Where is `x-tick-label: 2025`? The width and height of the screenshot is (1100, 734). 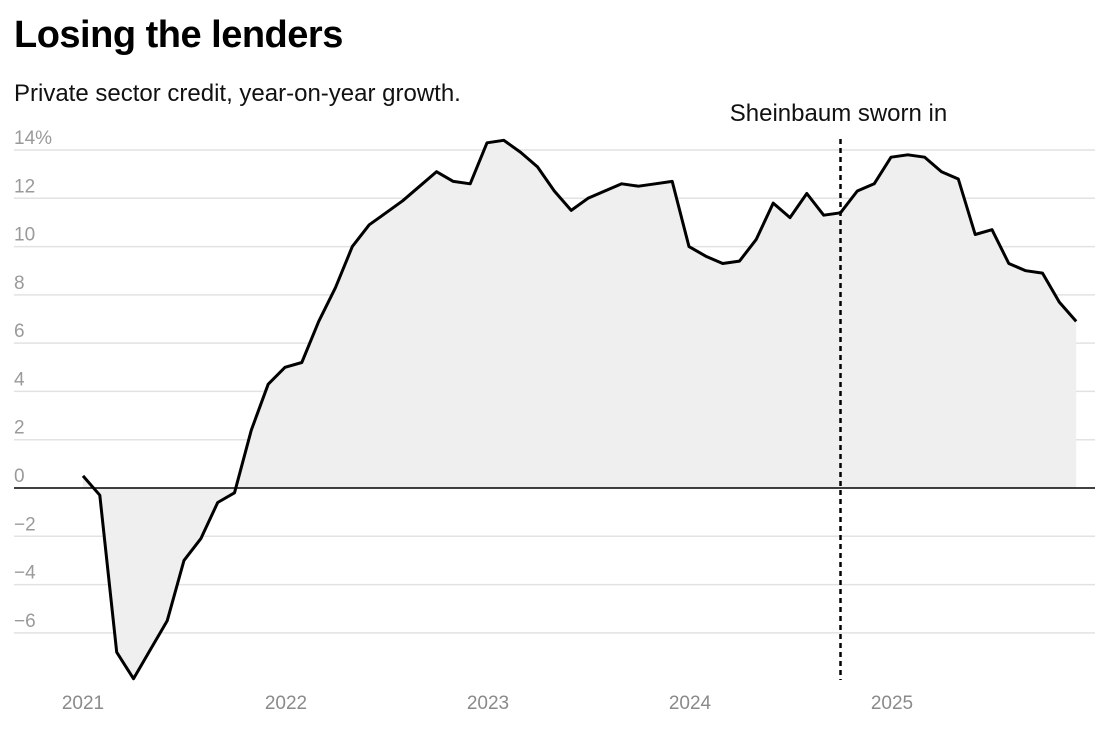 x-tick-label: 2025 is located at coordinates (892, 703).